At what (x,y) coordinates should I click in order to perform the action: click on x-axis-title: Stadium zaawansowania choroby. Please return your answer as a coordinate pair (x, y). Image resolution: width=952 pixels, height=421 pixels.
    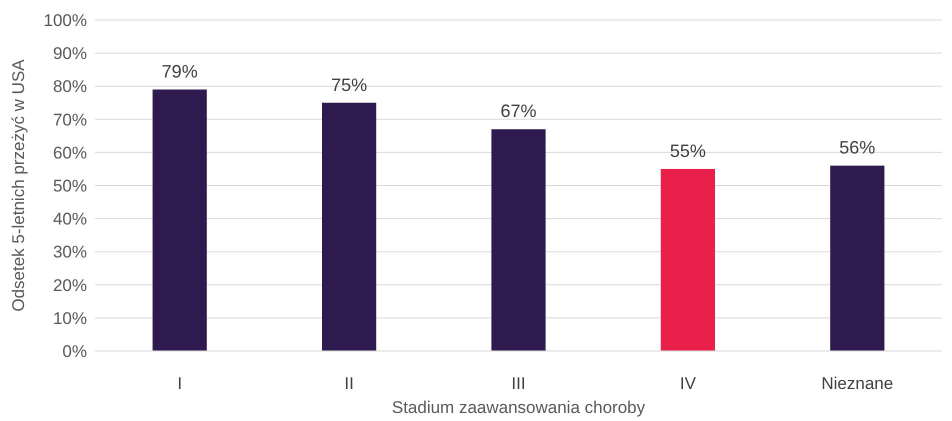
    Looking at the image, I should click on (519, 407).